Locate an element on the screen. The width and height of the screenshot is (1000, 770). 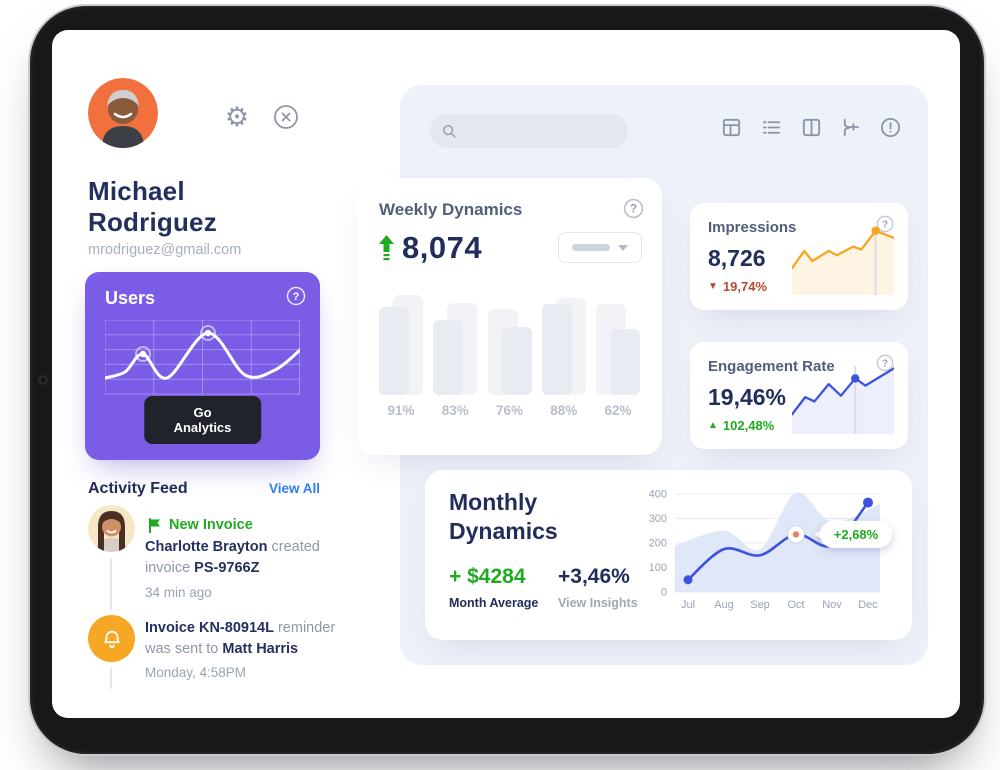
activity-feed-header: Activity Feed View All is located at coordinates (204, 489).